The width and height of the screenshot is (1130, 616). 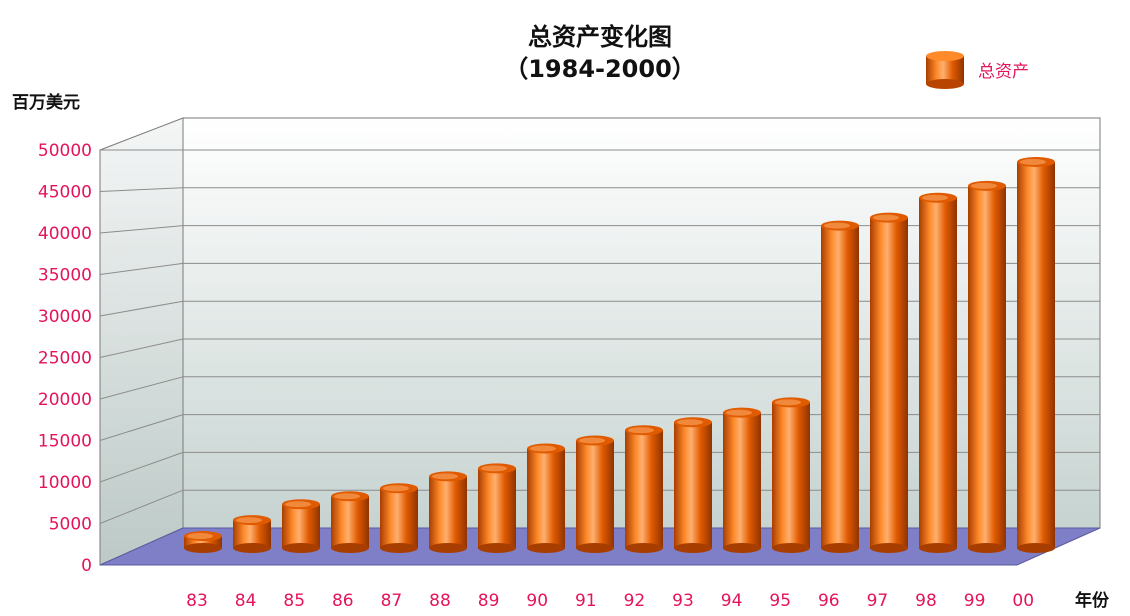 What do you see at coordinates (86, 566) in the screenshot?
I see `y-tick-label: 0` at bounding box center [86, 566].